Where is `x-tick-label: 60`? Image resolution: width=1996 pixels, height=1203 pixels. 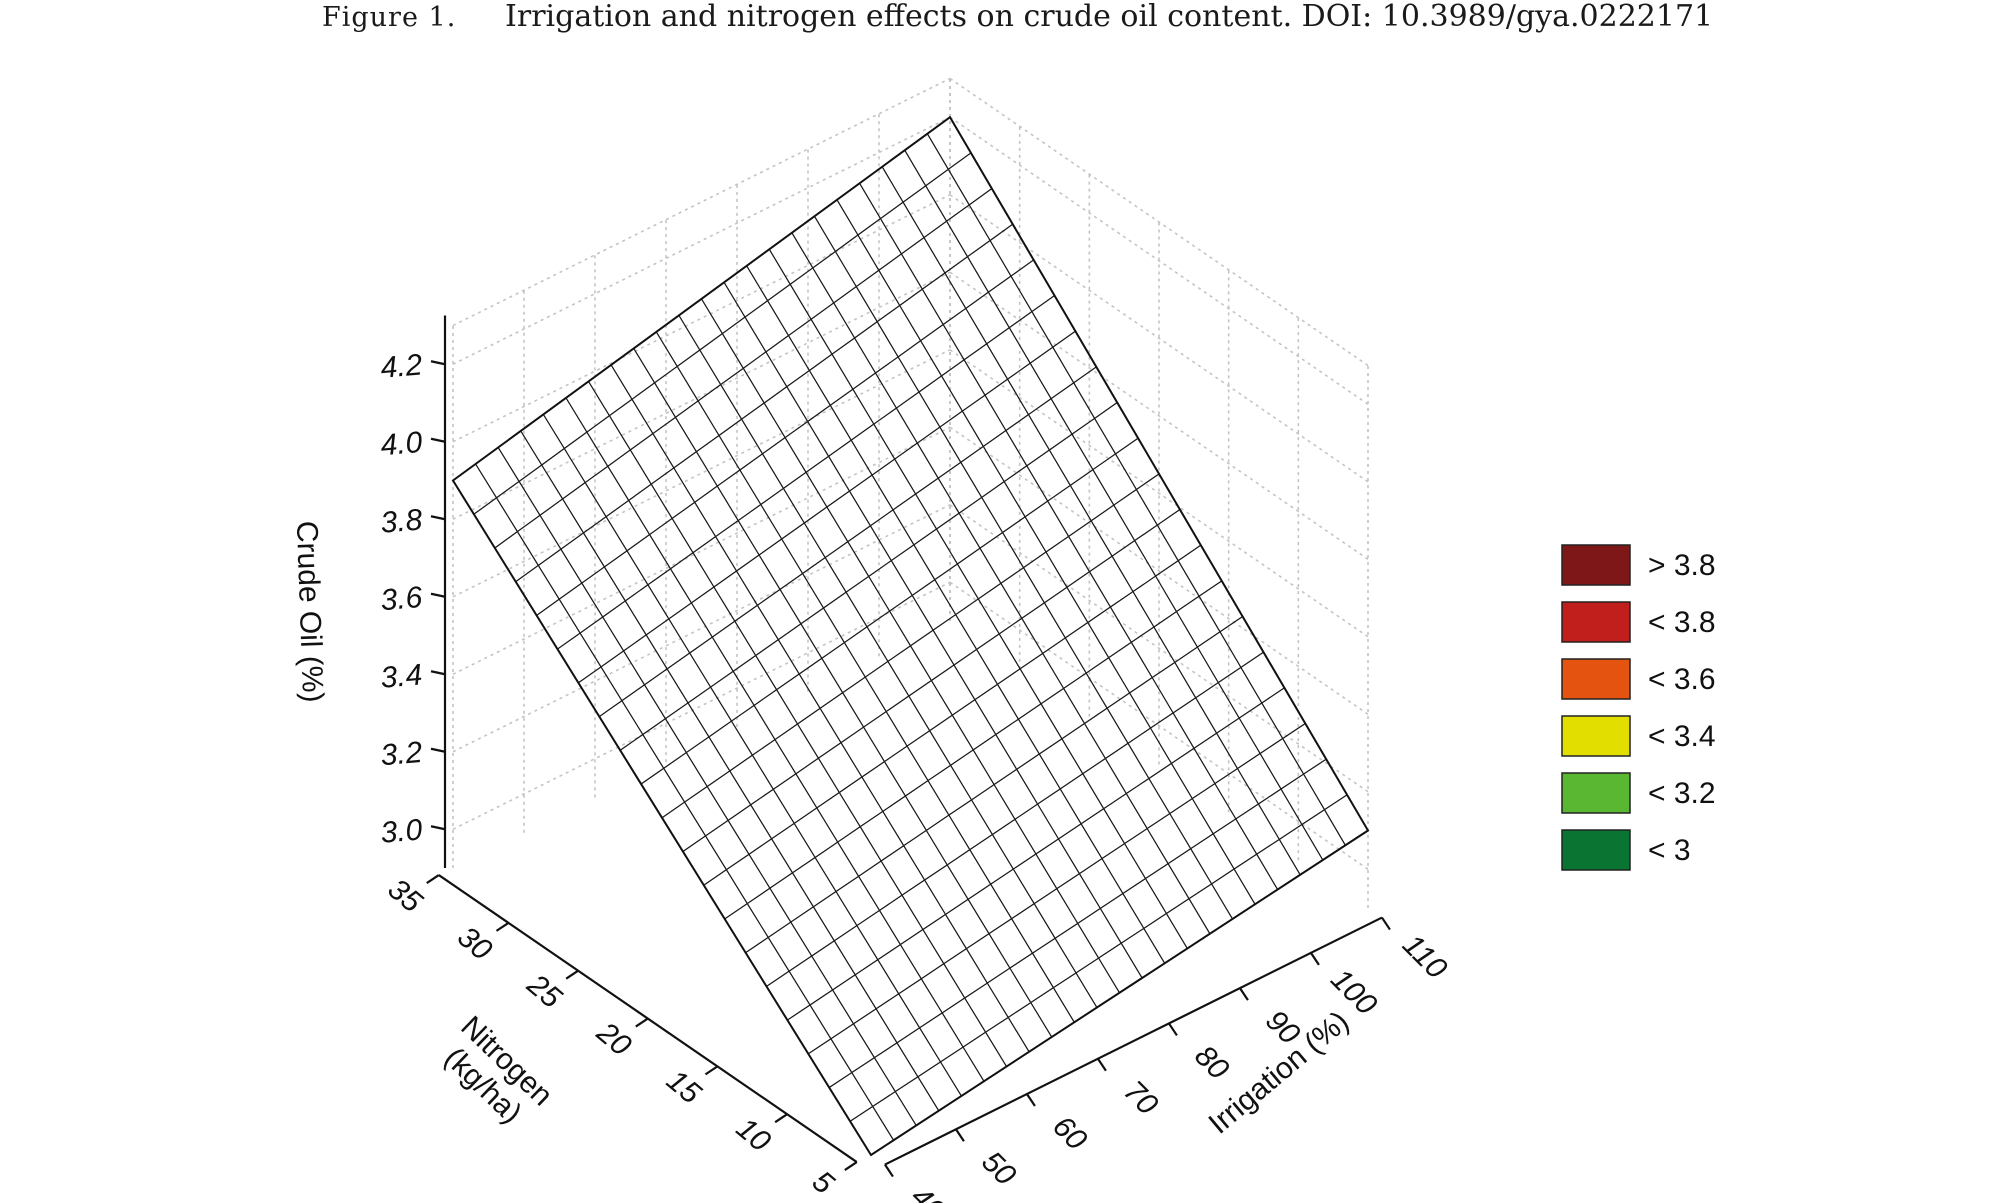
x-tick-label: 60 is located at coordinates (1069, 1133).